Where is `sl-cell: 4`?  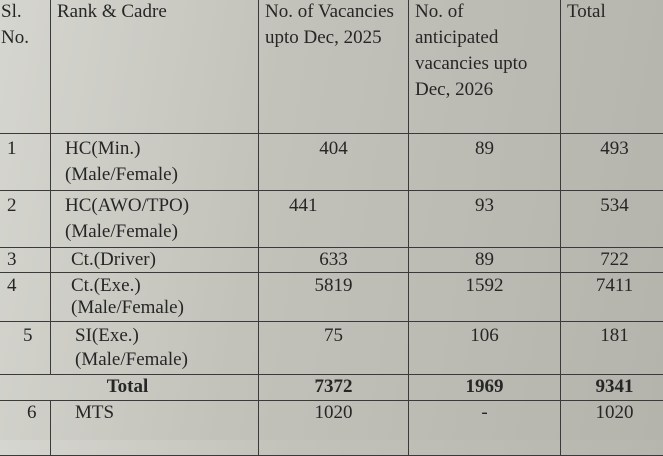 sl-cell: 4 is located at coordinates (25, 297).